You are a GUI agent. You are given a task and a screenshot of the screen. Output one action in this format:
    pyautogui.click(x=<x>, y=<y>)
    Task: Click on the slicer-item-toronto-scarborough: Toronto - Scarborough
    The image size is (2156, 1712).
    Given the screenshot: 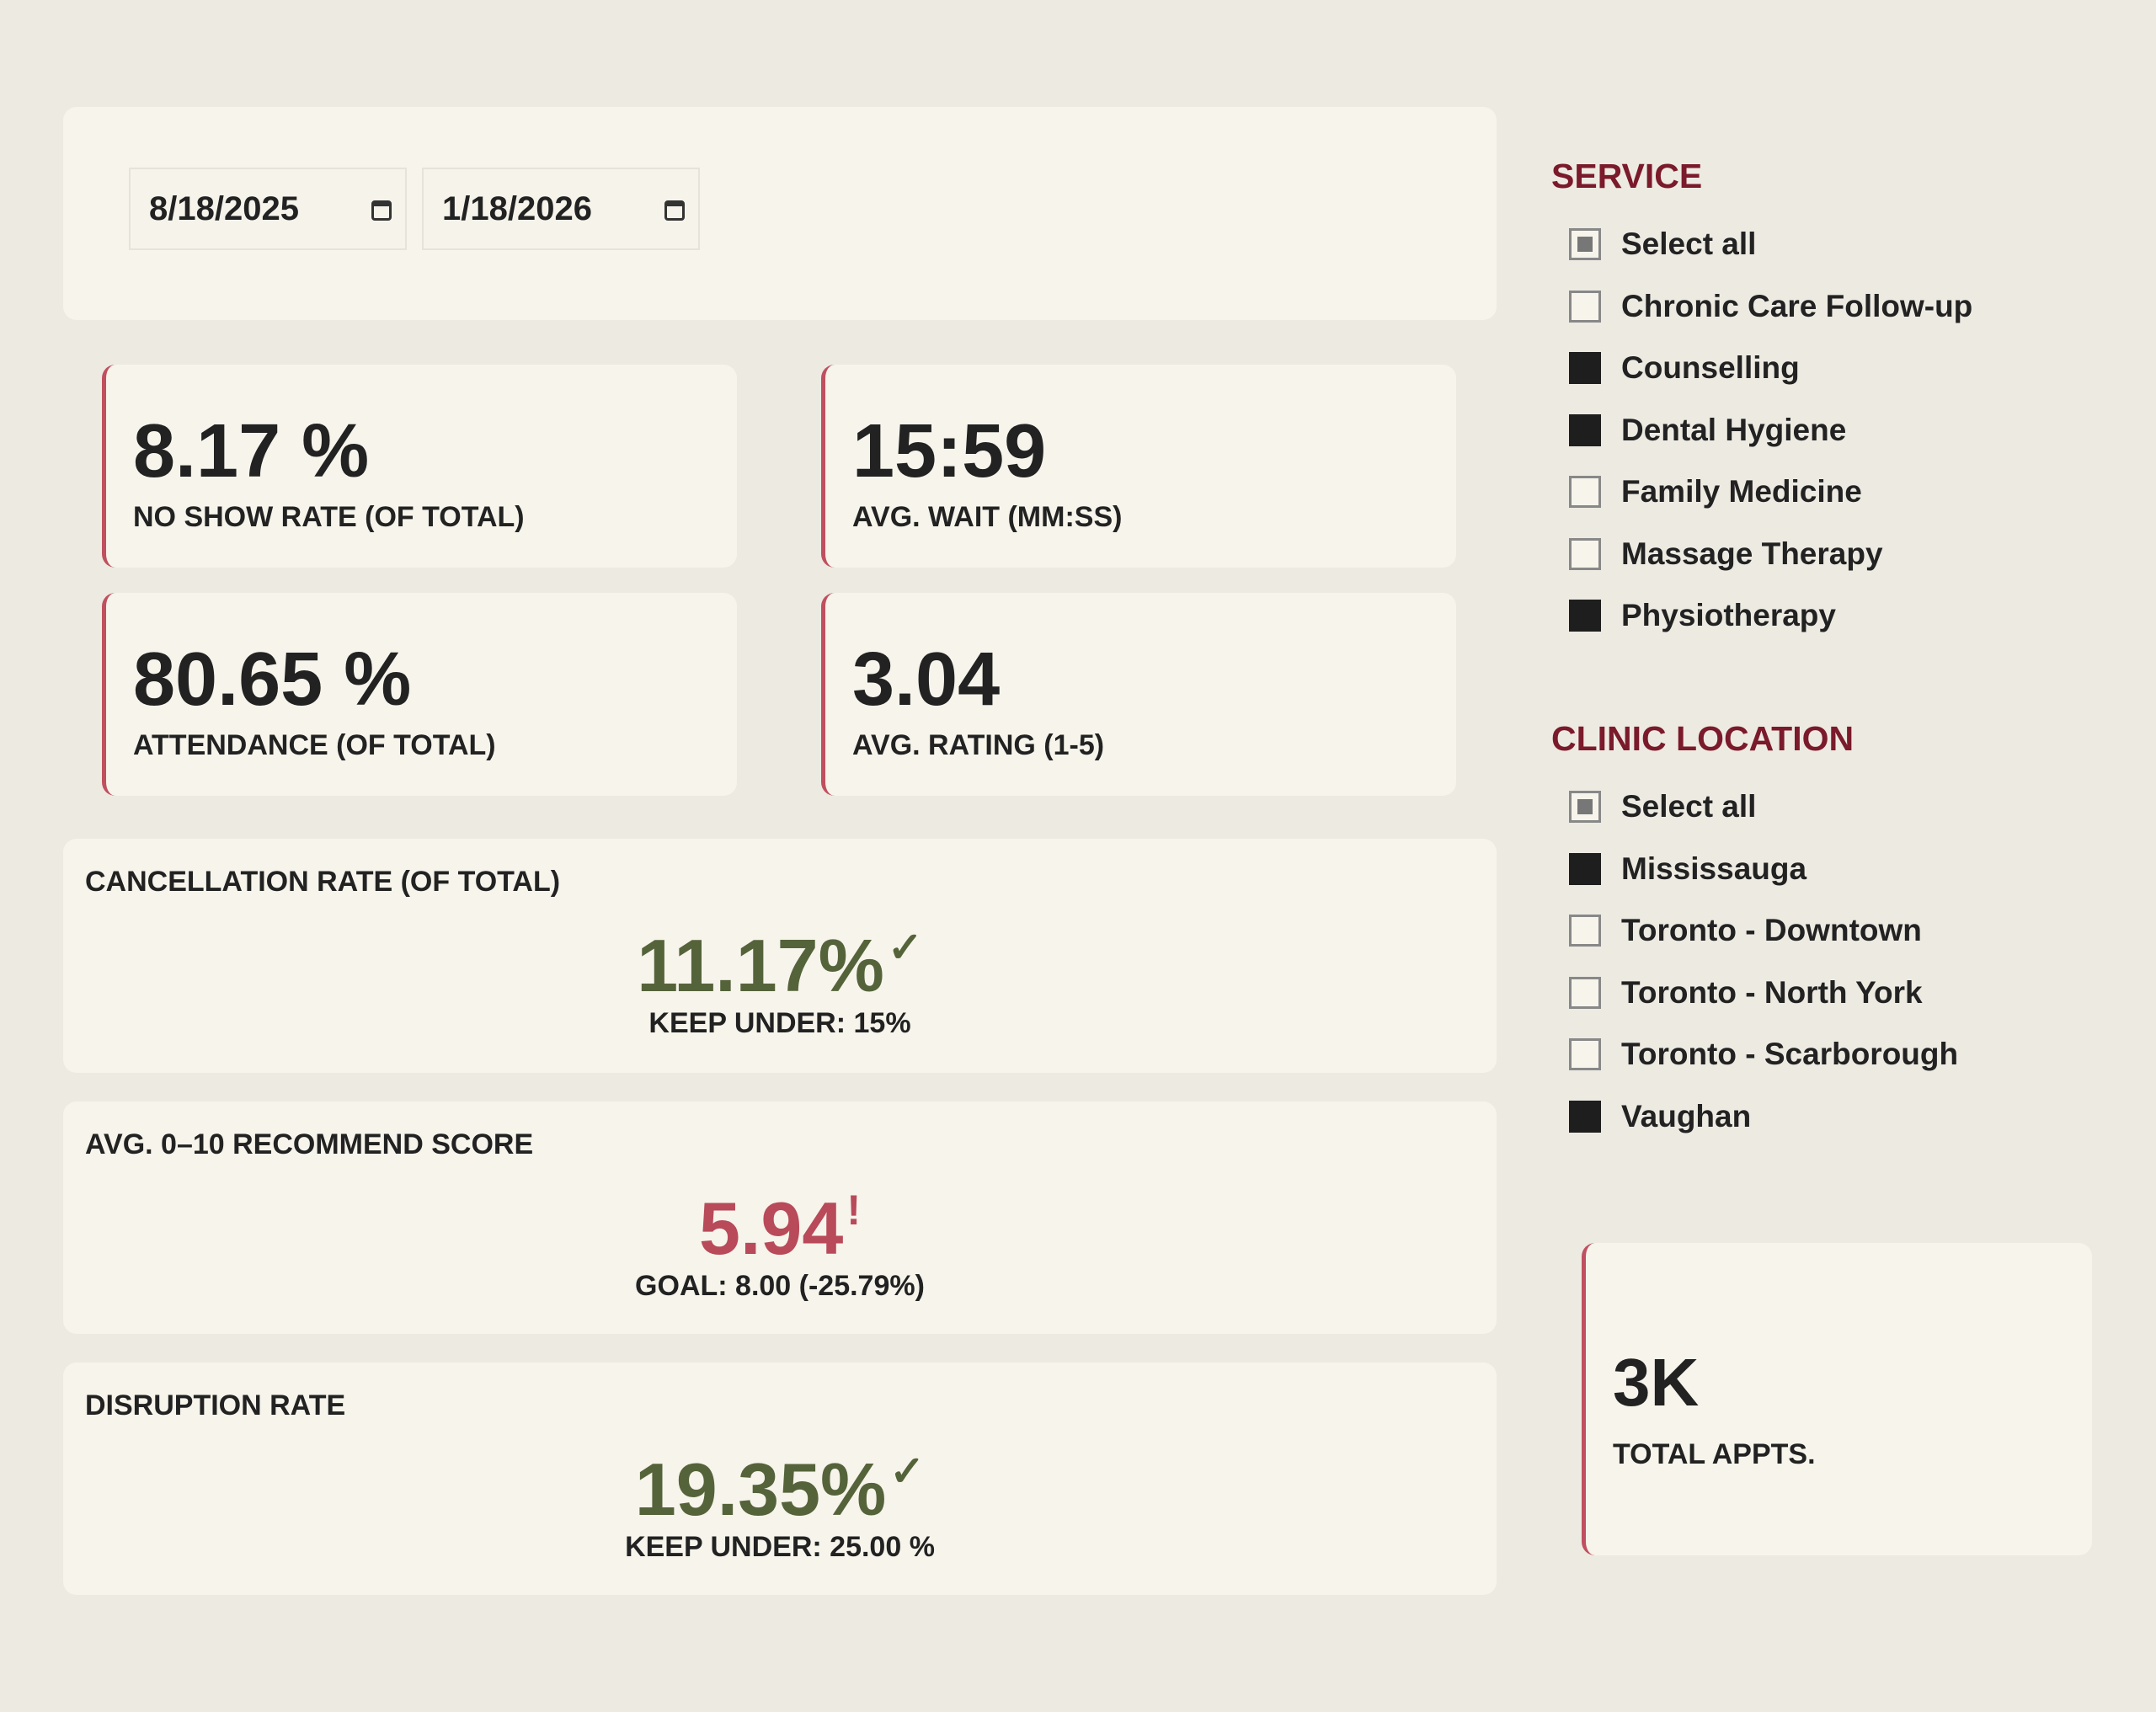 What is the action you would take?
    pyautogui.click(x=1763, y=1054)
    